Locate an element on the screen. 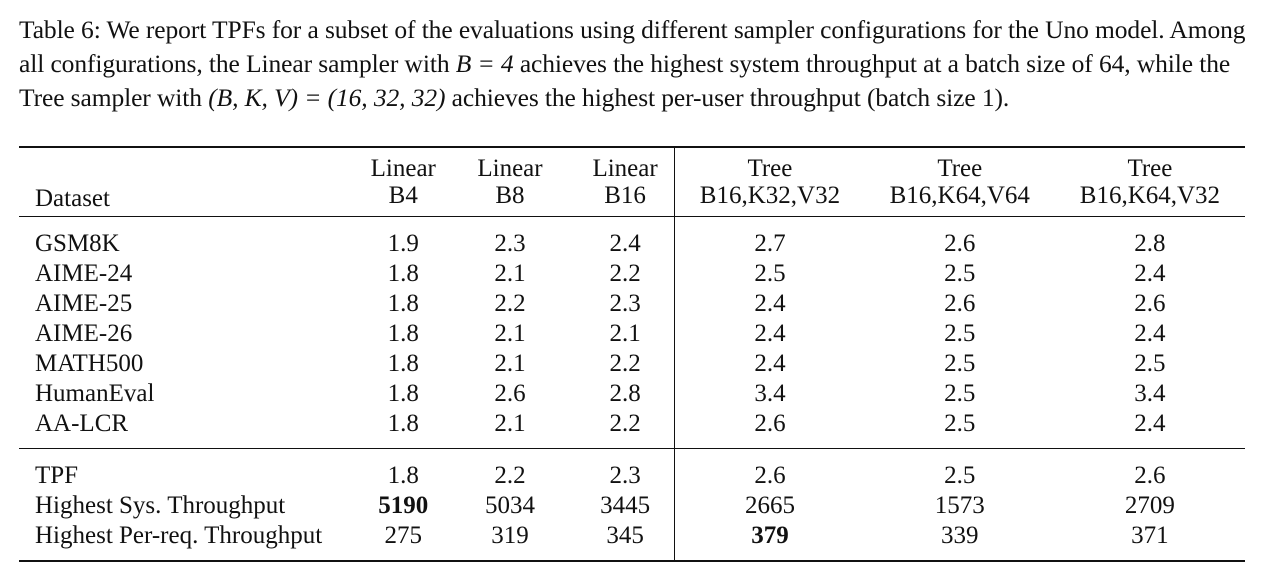 The image size is (1264, 570). header-linear-b16: Linear B16 is located at coordinates (625, 182).